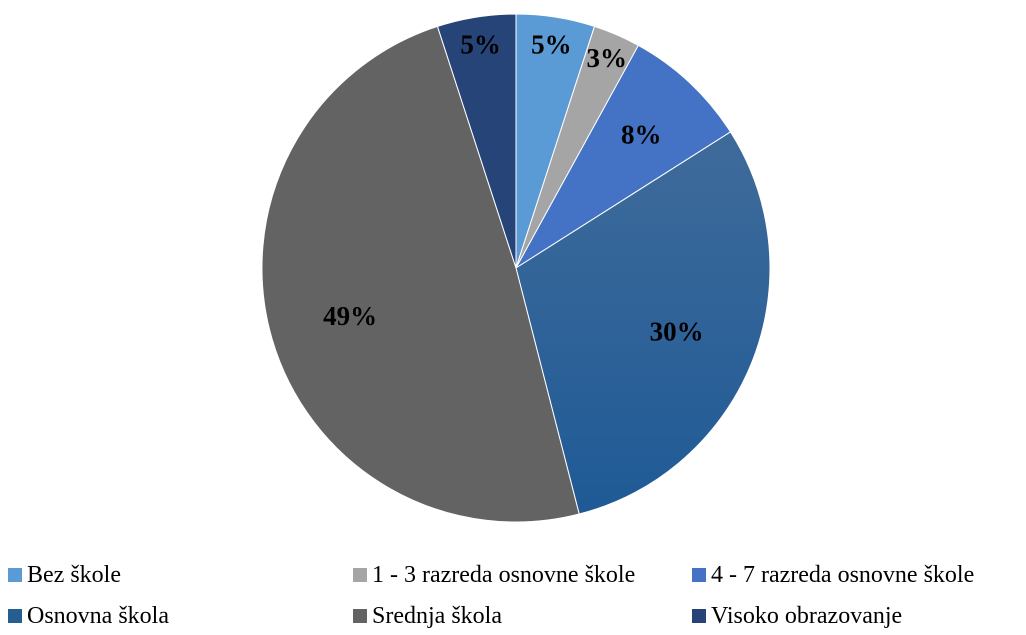 The image size is (1026, 635). What do you see at coordinates (607, 58) in the screenshot?
I see `data-label: 3%` at bounding box center [607, 58].